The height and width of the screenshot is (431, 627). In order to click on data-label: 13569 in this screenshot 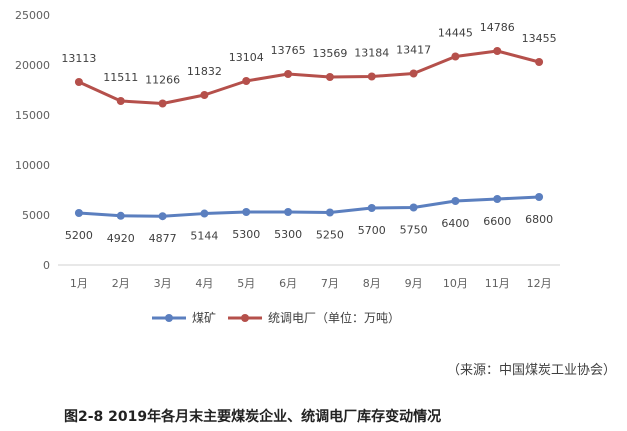, I will do `click(329, 53)`.